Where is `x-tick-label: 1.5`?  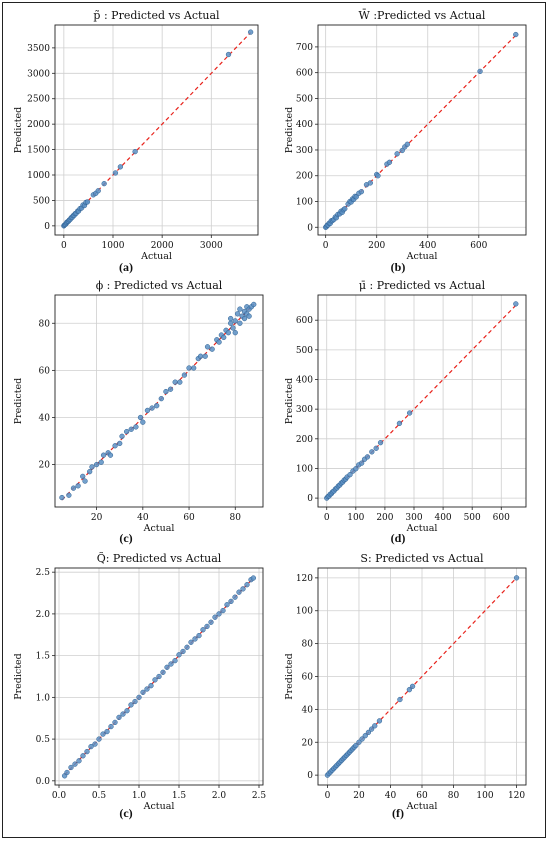 x-tick-label: 1.5 is located at coordinates (179, 796).